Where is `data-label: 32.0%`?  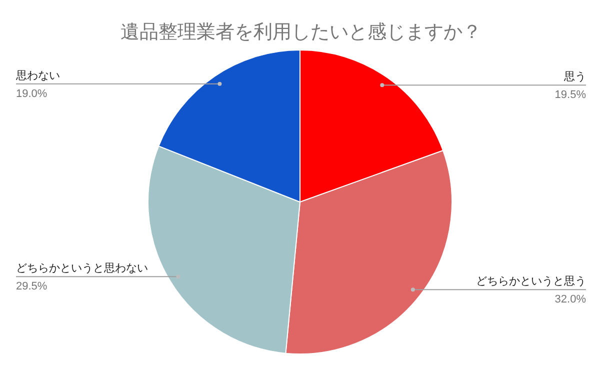
data-label: 32.0% is located at coordinates (570, 300).